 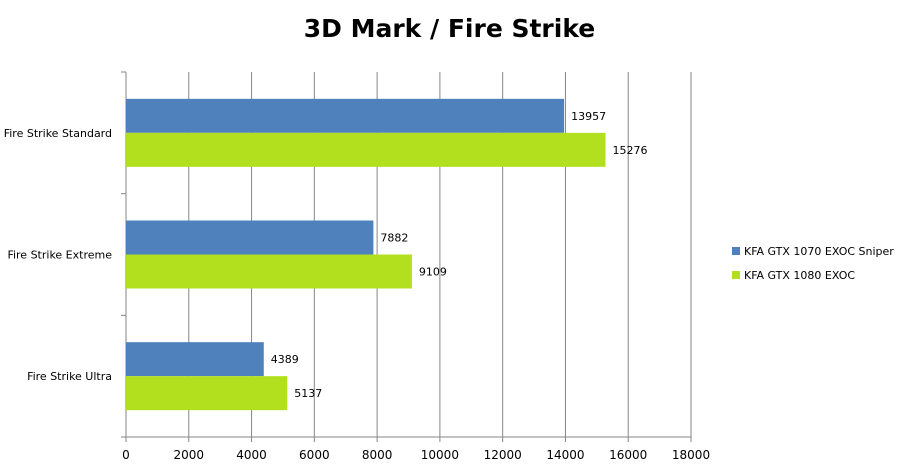 What do you see at coordinates (126, 455) in the screenshot?
I see `x-tick-label: 0` at bounding box center [126, 455].